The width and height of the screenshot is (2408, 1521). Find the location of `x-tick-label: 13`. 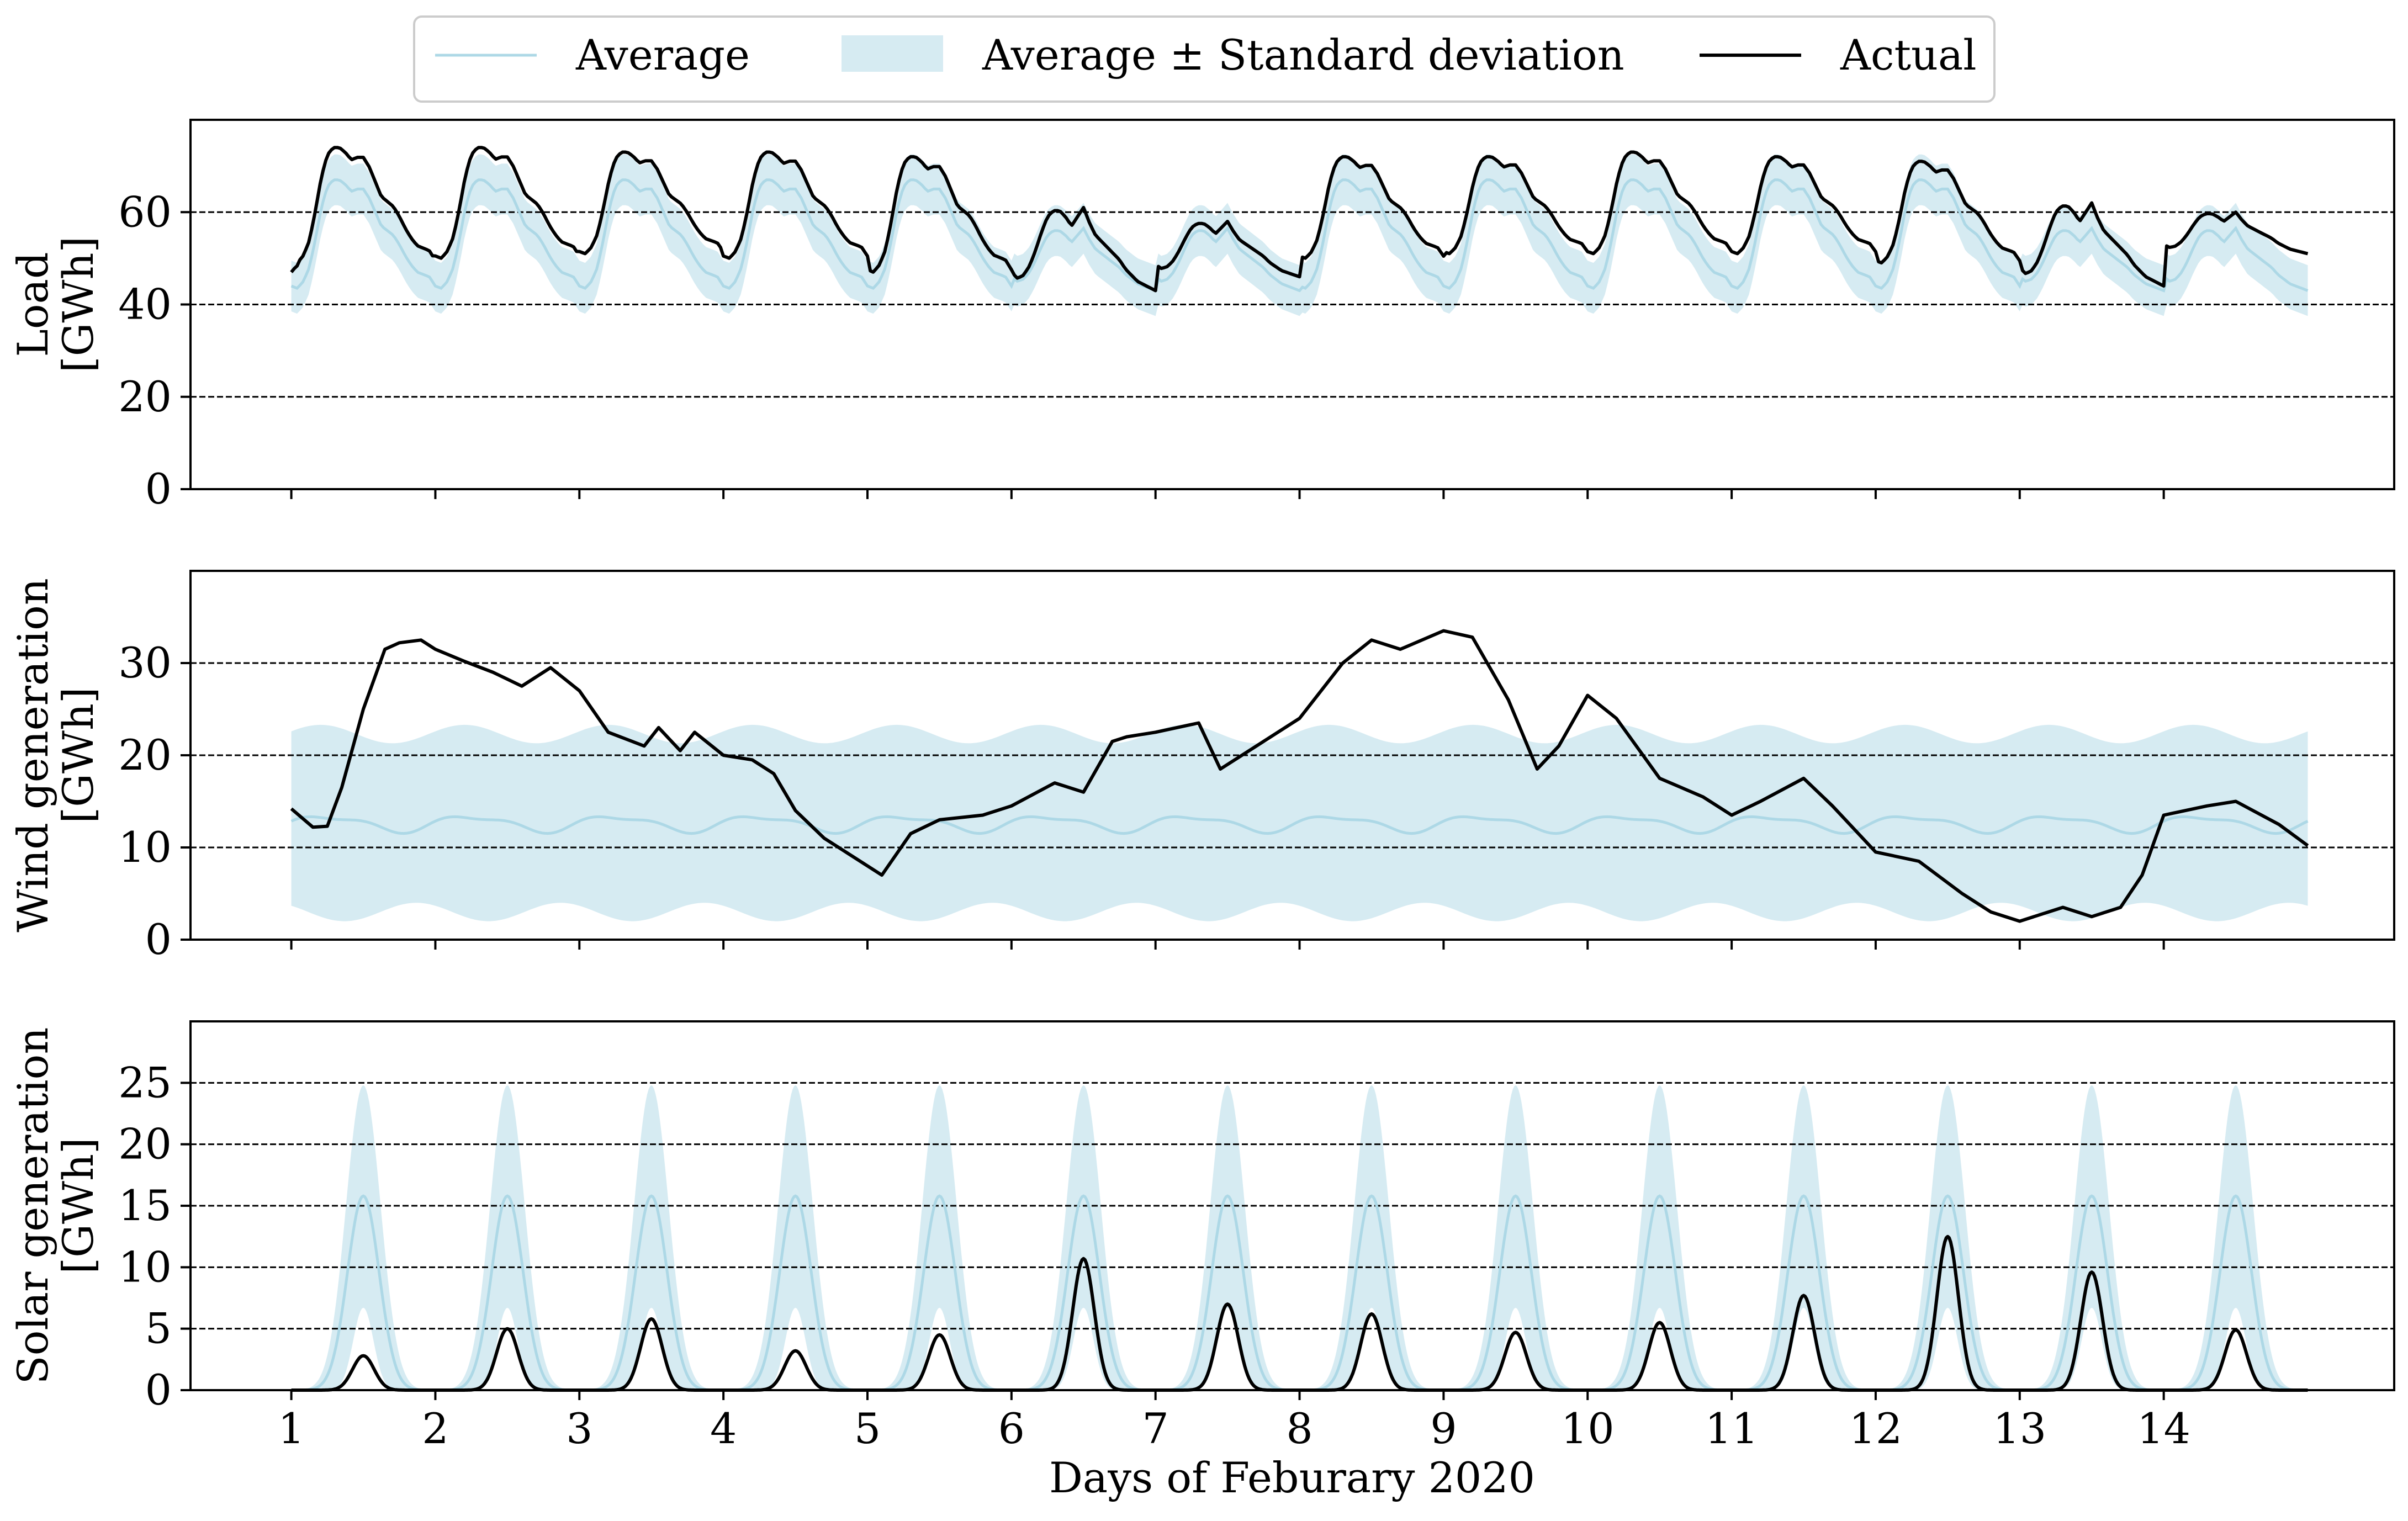

x-tick-label: 13 is located at coordinates (2019, 1428).